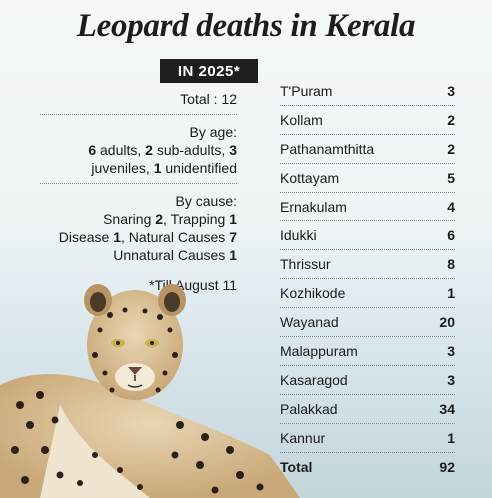  What do you see at coordinates (209, 71) in the screenshot?
I see `year-badge: IN 2025*` at bounding box center [209, 71].